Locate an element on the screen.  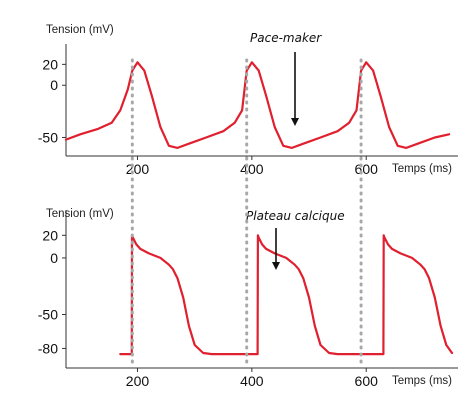
annotation-label: Plateau calcique is located at coordinates (295, 216).